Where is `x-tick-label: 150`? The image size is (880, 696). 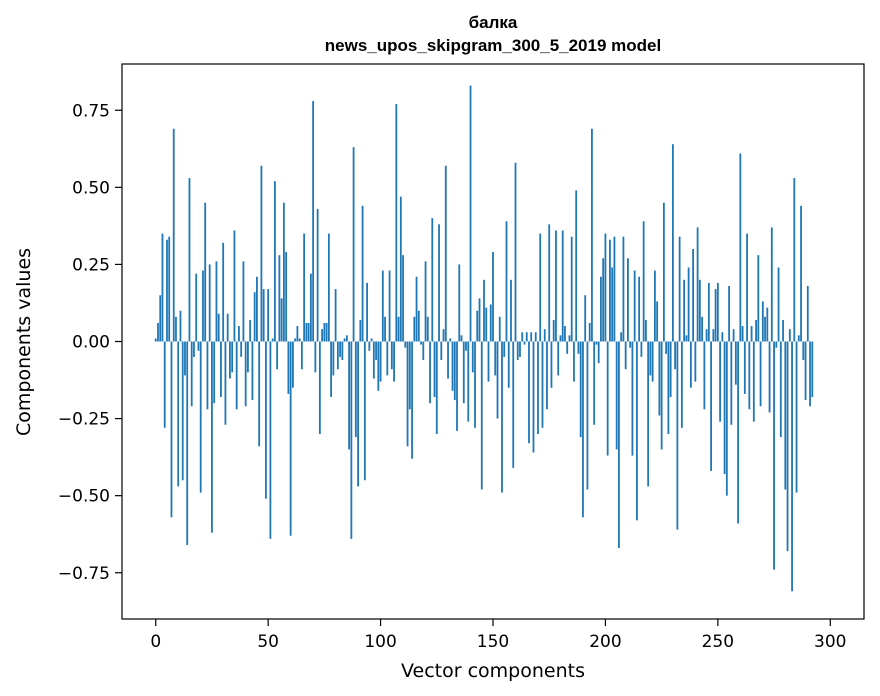
x-tick-label: 150 is located at coordinates (493, 642).